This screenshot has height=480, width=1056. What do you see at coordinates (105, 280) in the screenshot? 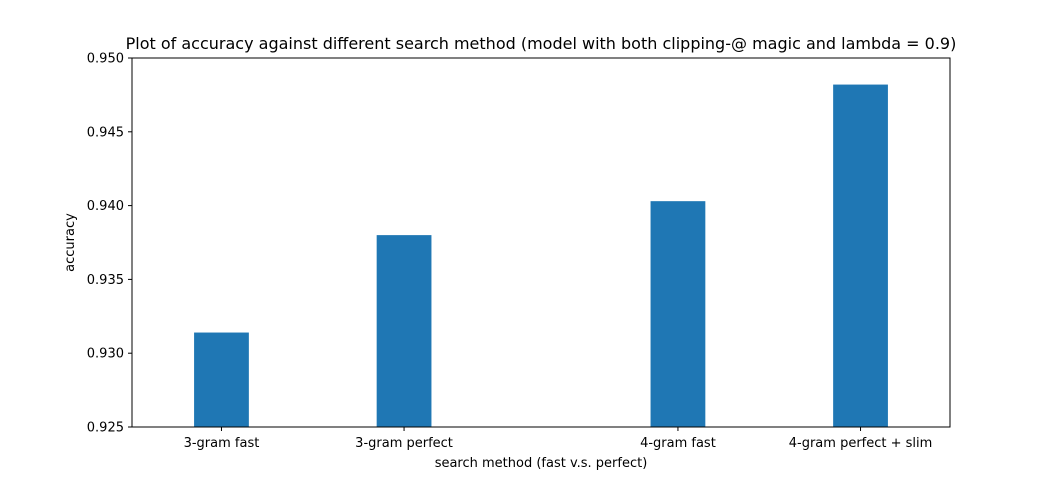
I see `y-tick-label-2: 0.935` at bounding box center [105, 280].